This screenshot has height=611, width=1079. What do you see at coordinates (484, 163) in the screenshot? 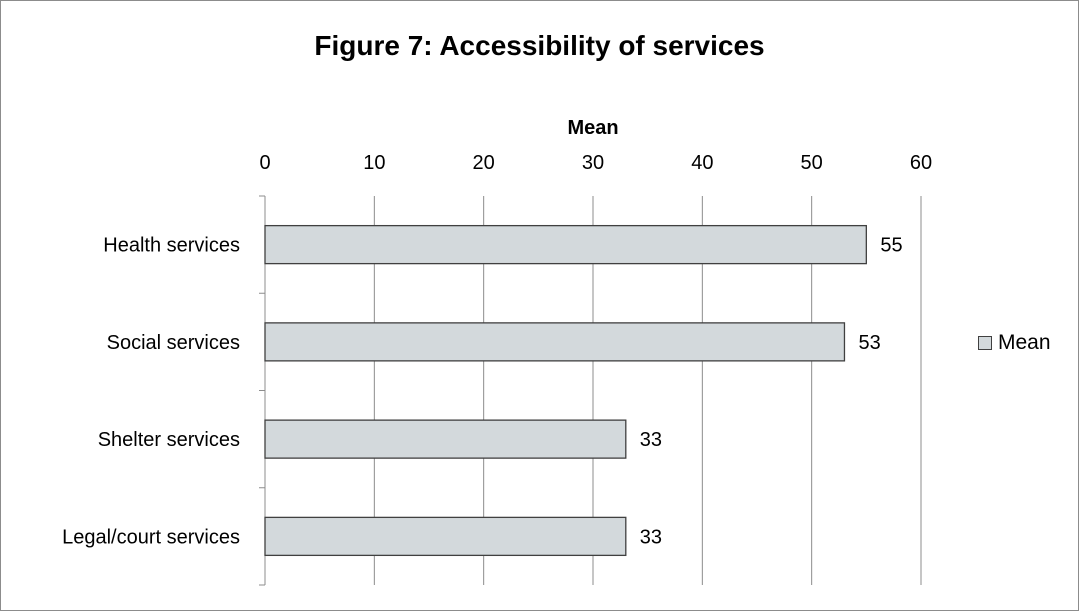
I see `x-tick-label: 20` at bounding box center [484, 163].